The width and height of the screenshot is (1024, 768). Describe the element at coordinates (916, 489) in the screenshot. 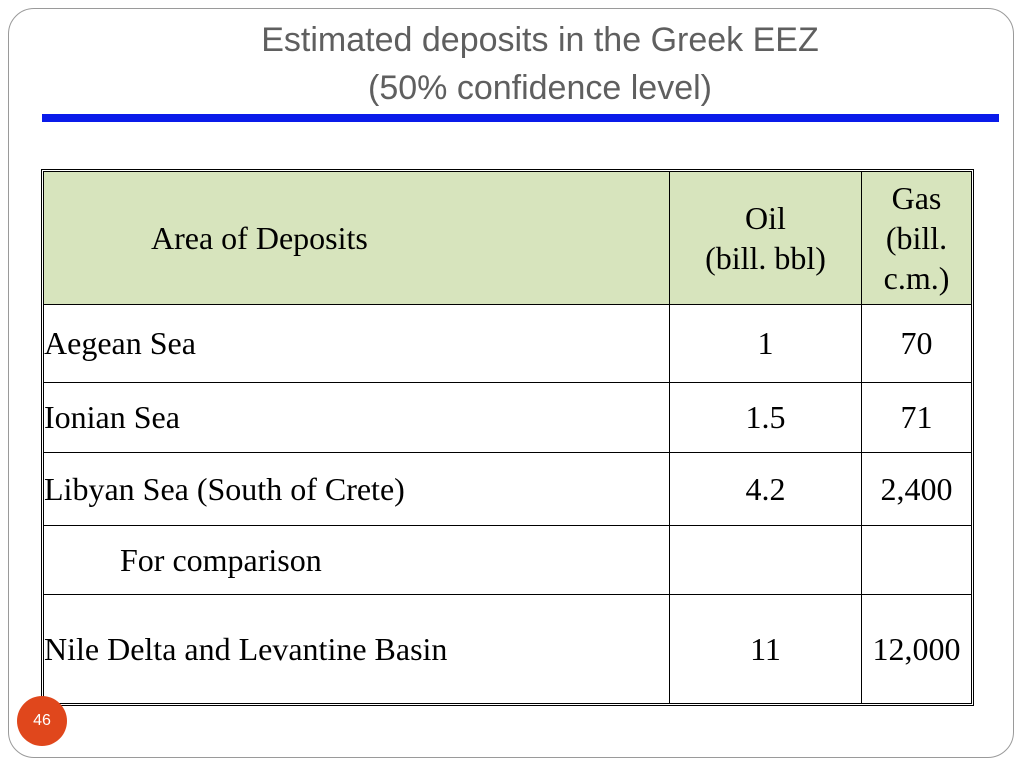

I see `cell-gas: 2,400` at that location.